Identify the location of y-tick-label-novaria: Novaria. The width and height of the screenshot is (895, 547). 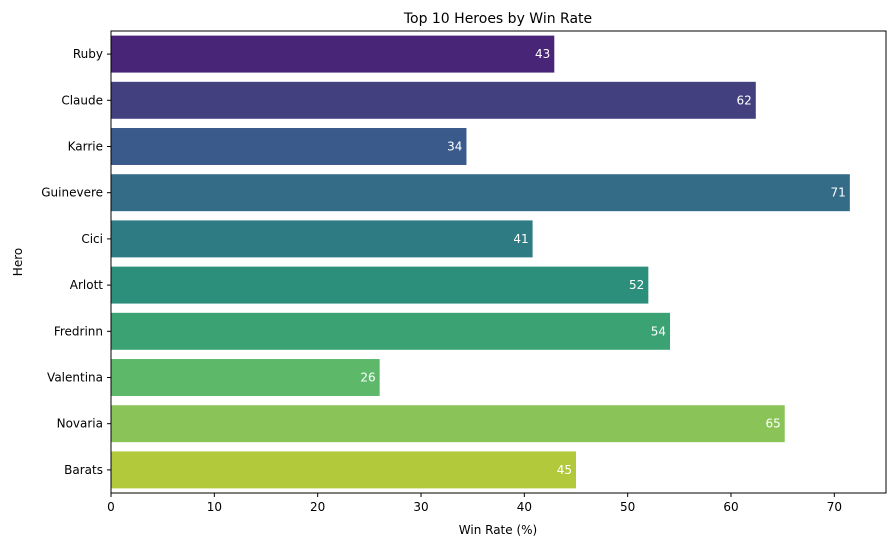
(80, 424).